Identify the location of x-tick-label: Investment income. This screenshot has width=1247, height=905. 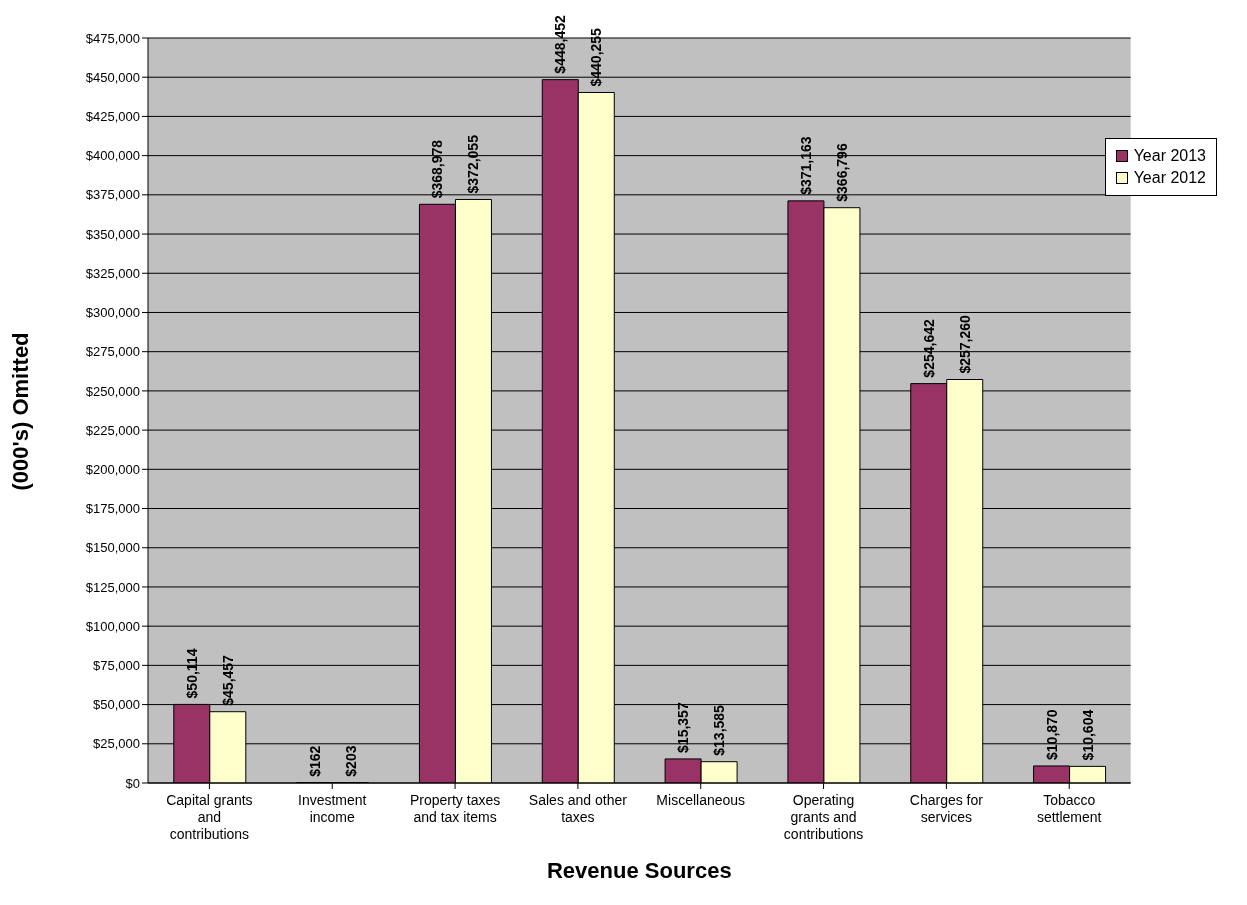
(332, 808).